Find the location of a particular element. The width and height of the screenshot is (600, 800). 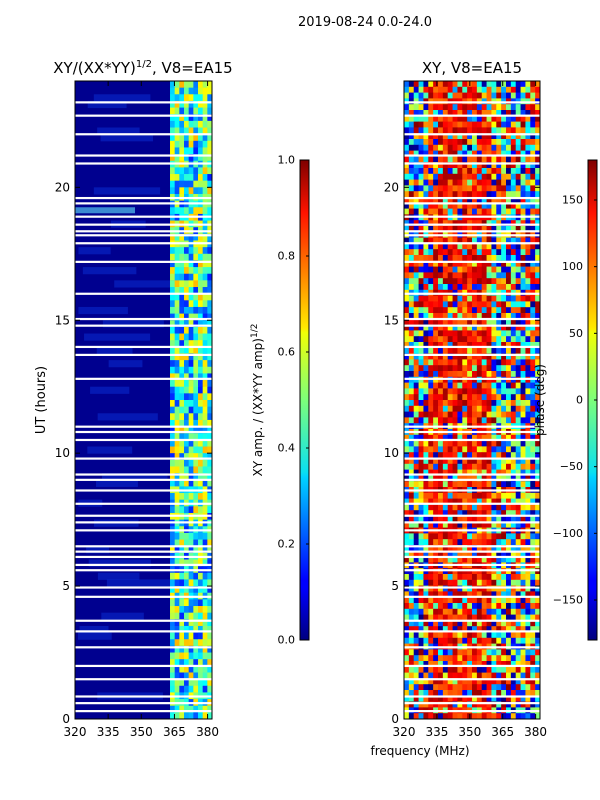

colorbar-tick-label: 150 is located at coordinates (572, 200).